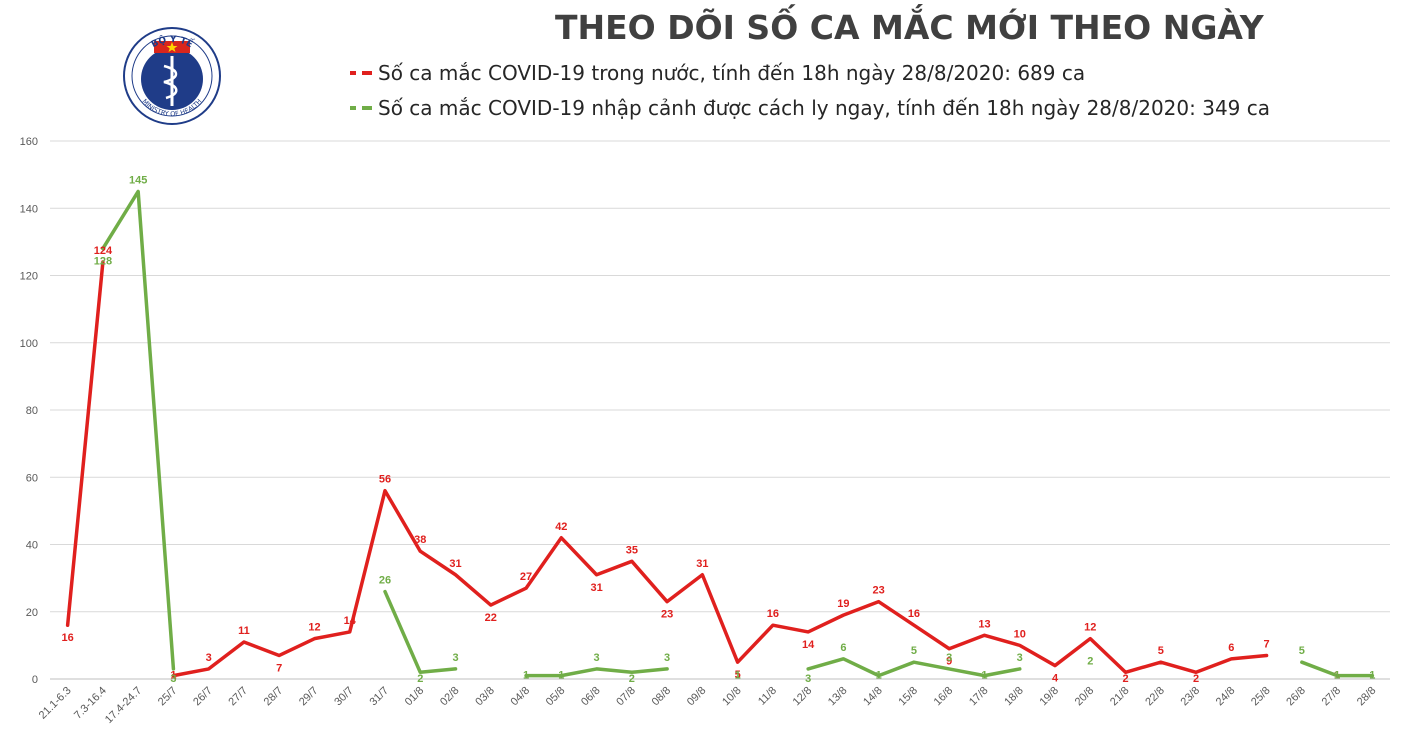 This screenshot has height=750, width=1410. I want to click on data-label: 7, so click(279, 668).